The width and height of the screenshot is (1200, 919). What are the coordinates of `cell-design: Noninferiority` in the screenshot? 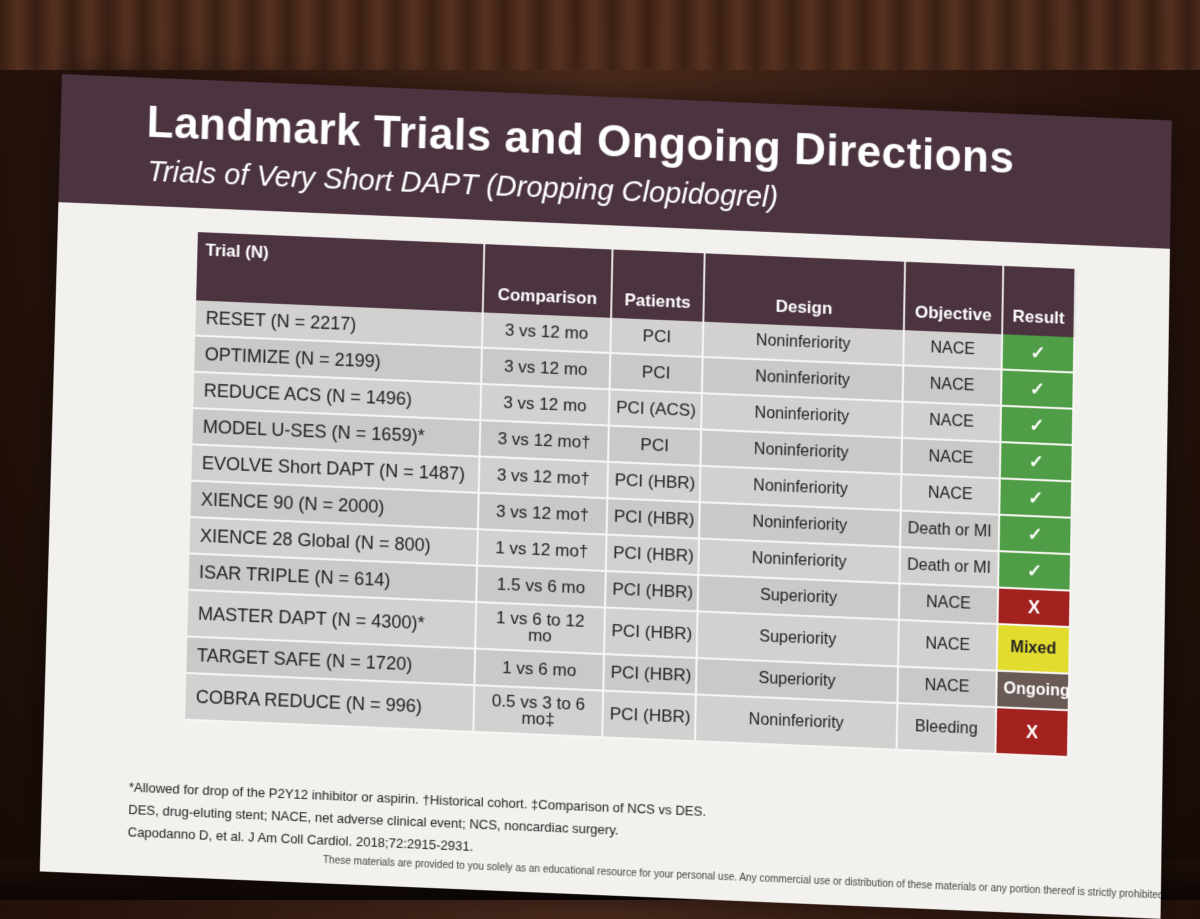 It's located at (796, 721).